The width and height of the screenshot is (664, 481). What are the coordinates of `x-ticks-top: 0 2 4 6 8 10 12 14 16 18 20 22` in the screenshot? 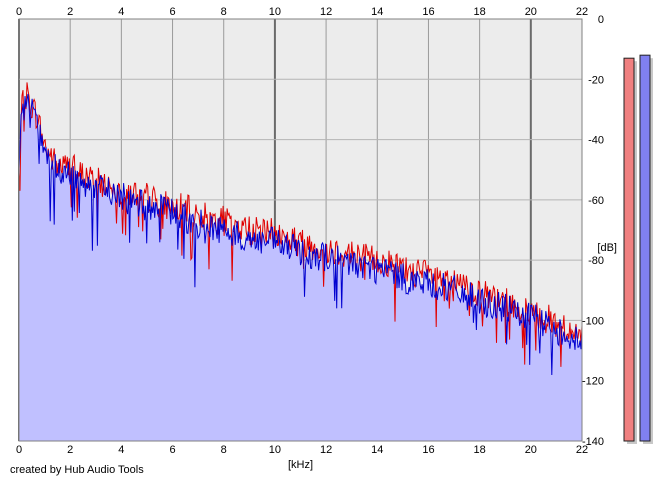 It's located at (302, 12).